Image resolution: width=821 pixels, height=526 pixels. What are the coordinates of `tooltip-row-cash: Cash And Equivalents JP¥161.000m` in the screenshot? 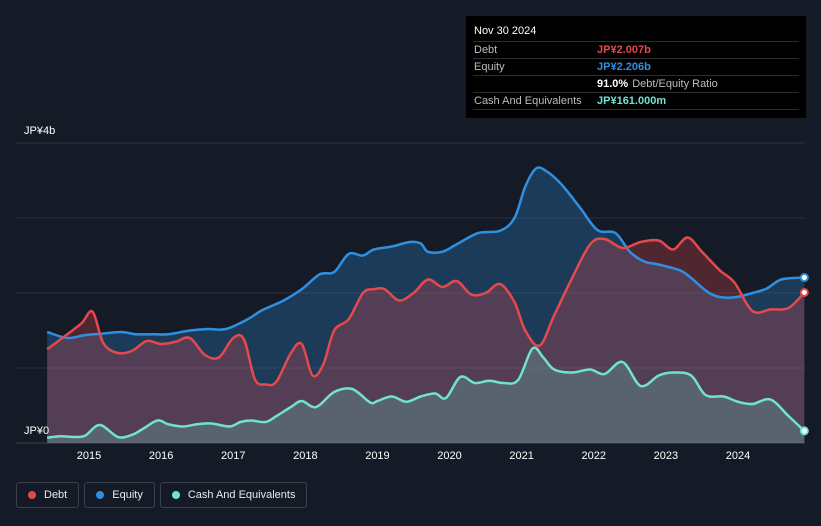 It's located at (636, 101).